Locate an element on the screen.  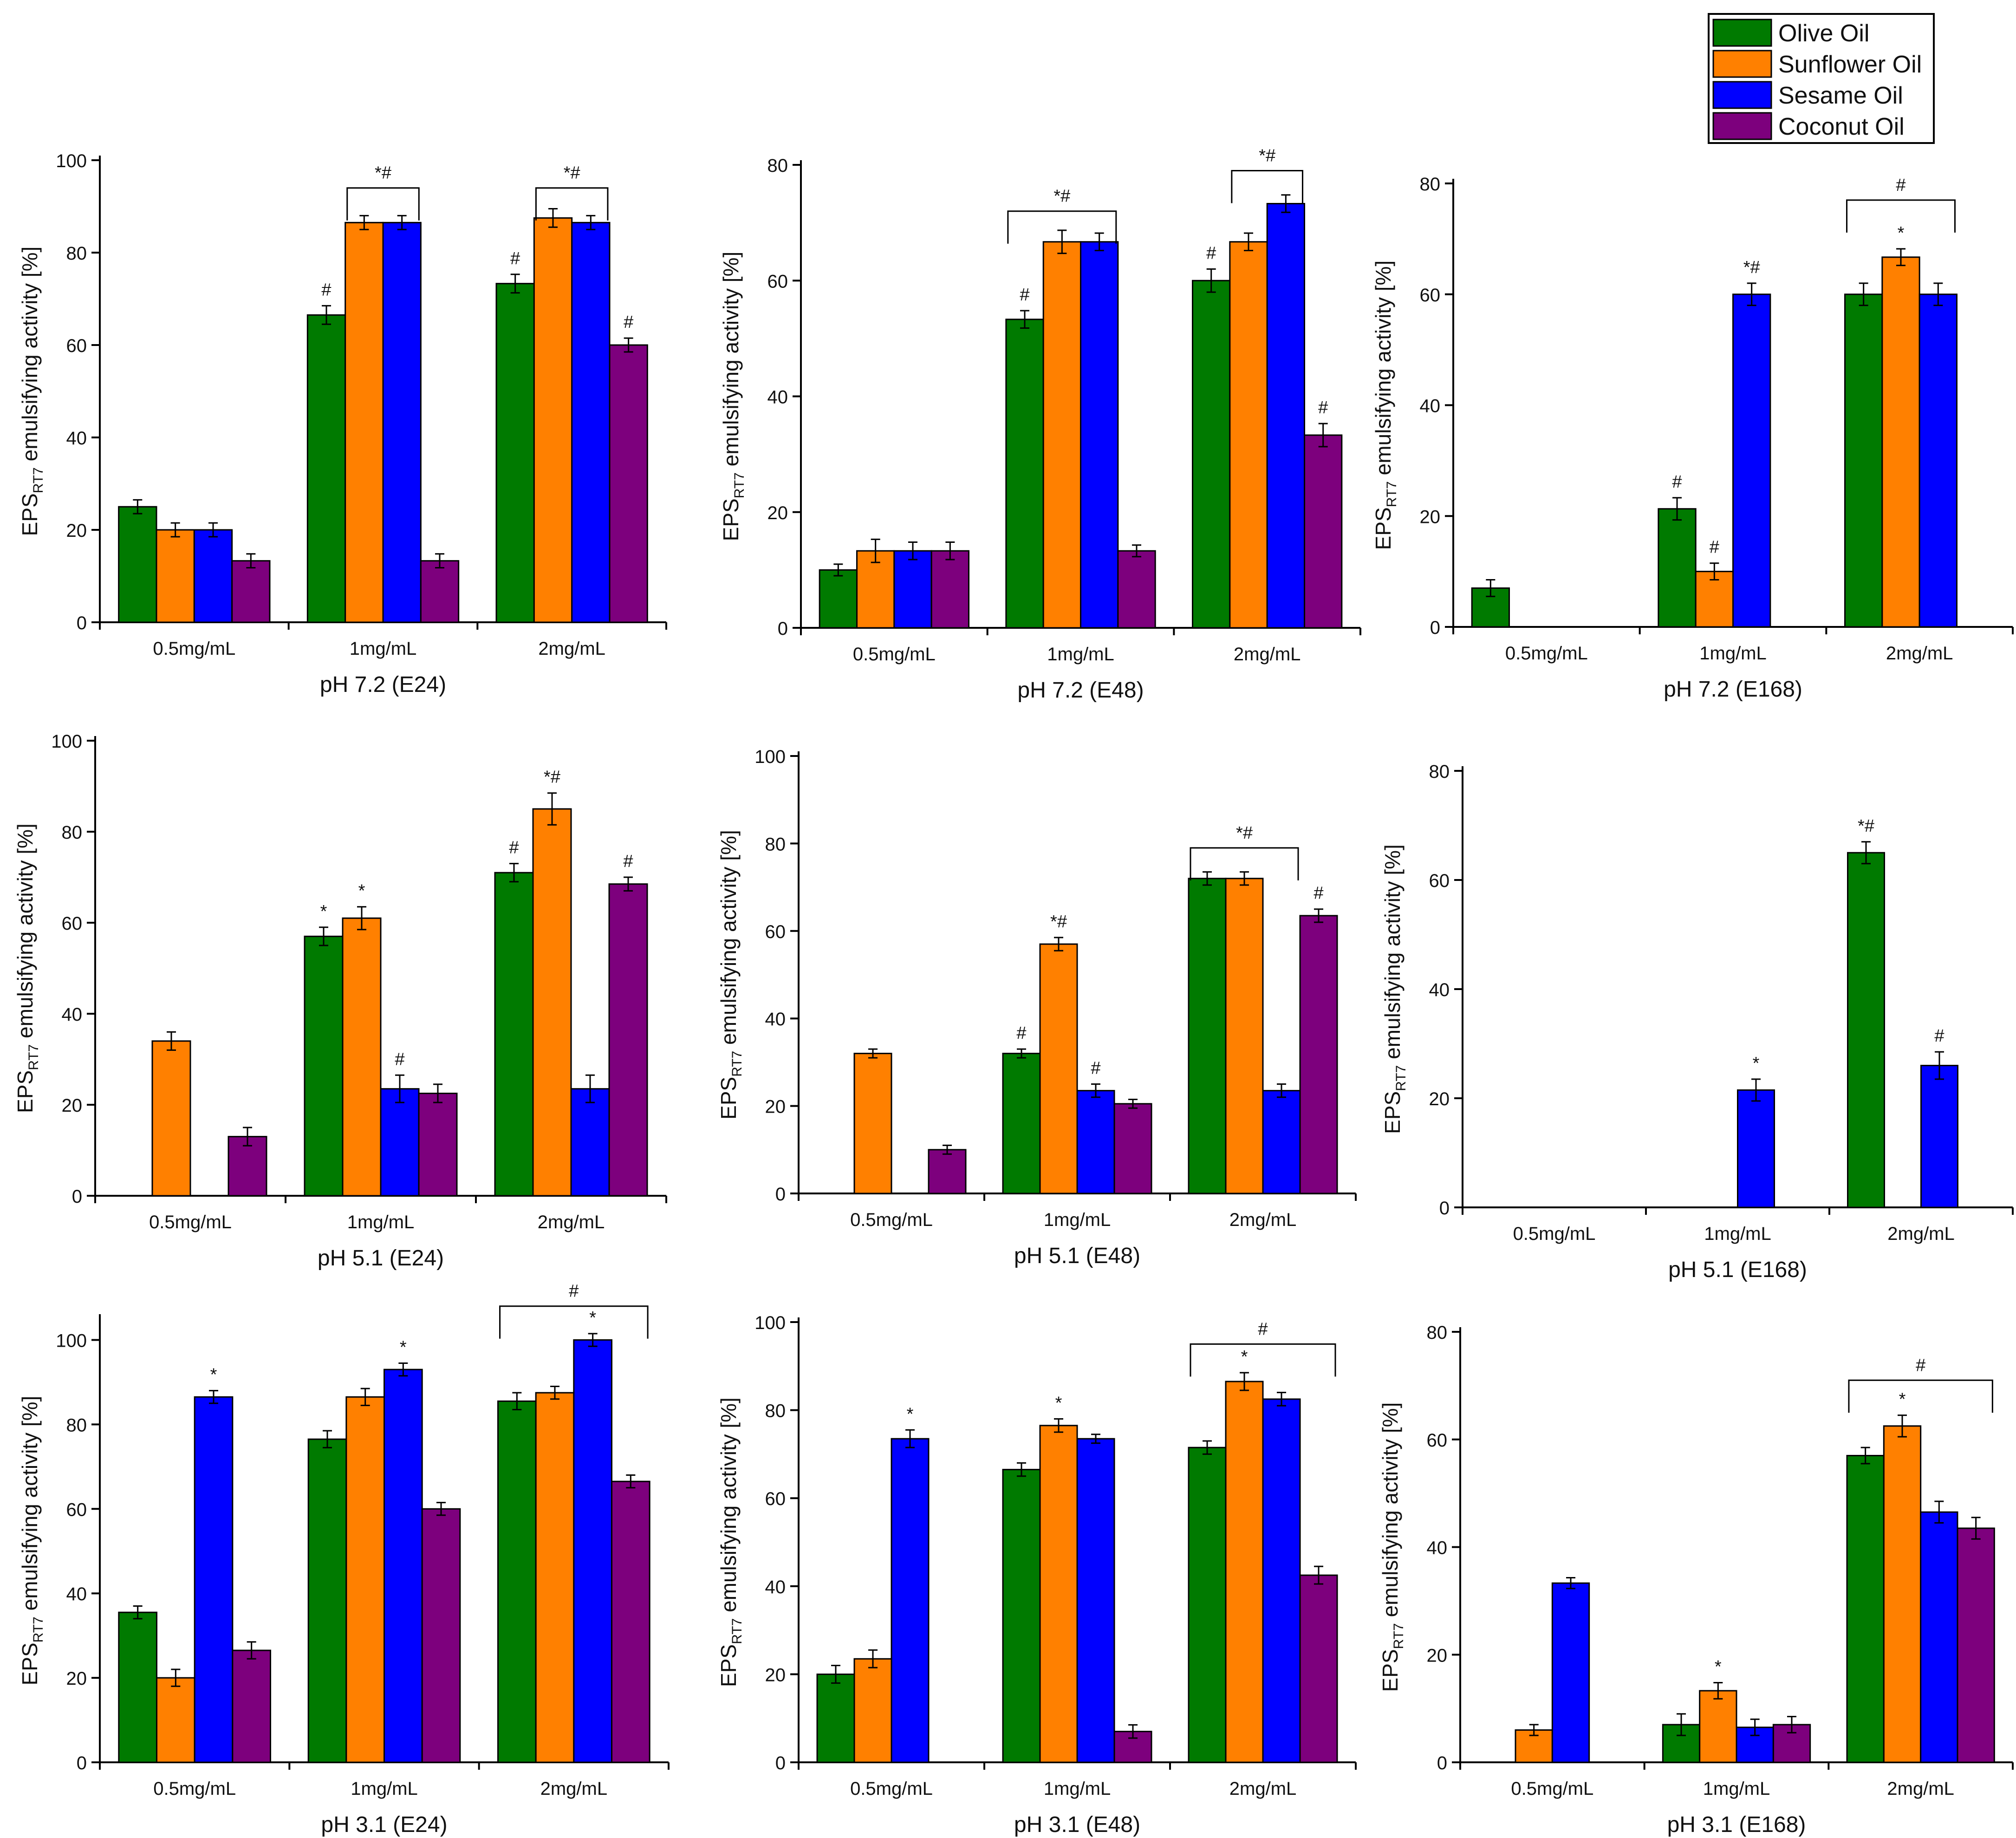
chart-title: pH 5.1 (E168) is located at coordinates (1738, 1270).